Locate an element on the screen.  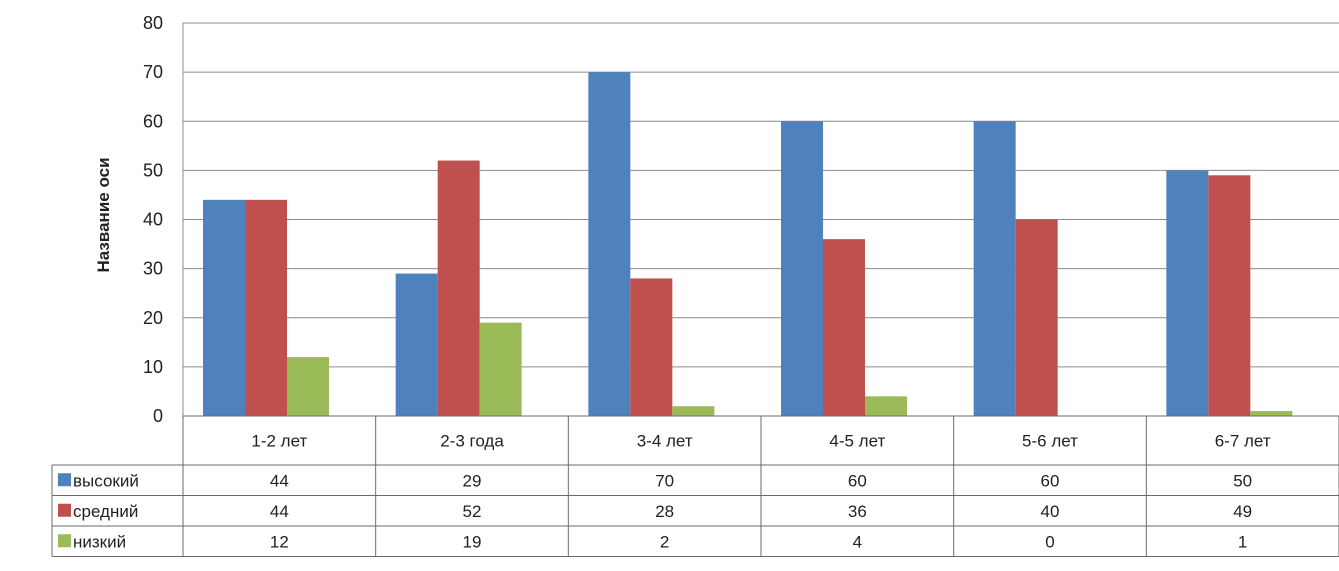
data-label: 40 is located at coordinates (1050, 511).